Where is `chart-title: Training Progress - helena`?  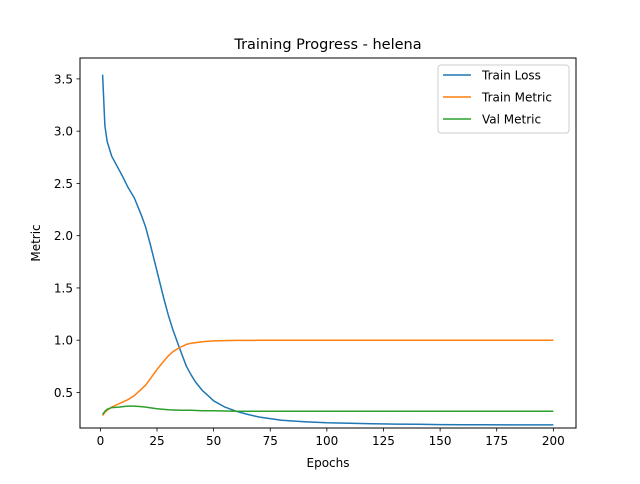 chart-title: Training Progress - helena is located at coordinates (327, 45).